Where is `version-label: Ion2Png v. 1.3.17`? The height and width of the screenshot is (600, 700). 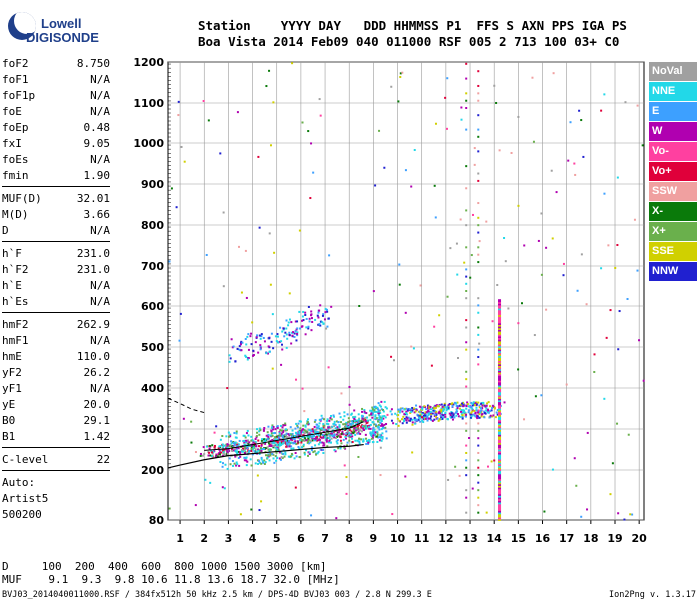
version-label: Ion2Png v. 1.3.17 is located at coordinates (652, 595).